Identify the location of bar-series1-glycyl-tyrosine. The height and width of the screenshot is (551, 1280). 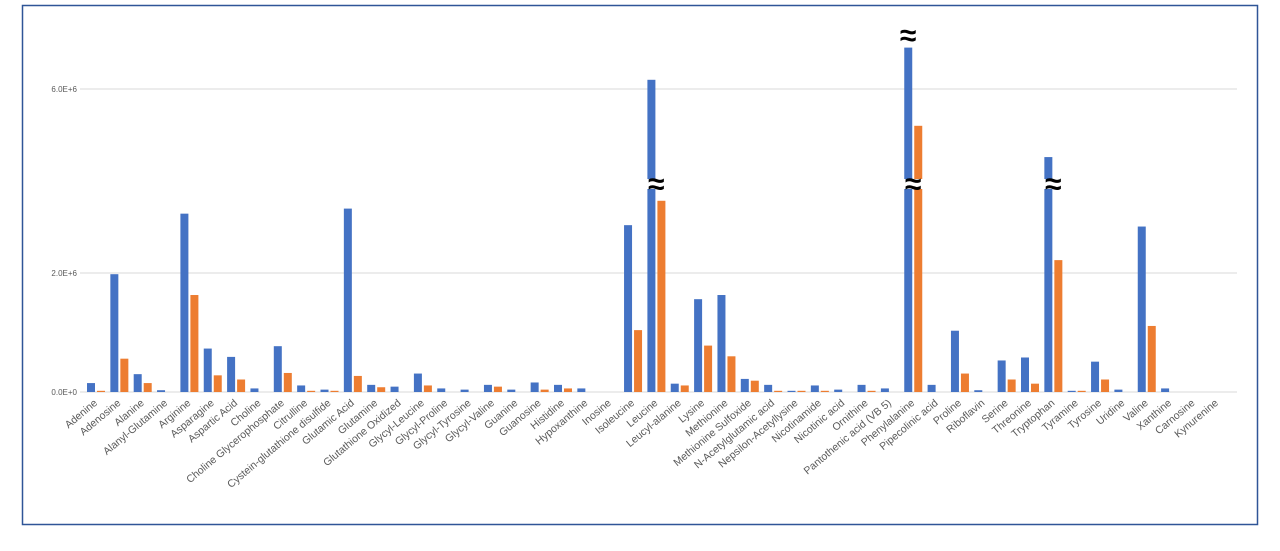
(464, 390).